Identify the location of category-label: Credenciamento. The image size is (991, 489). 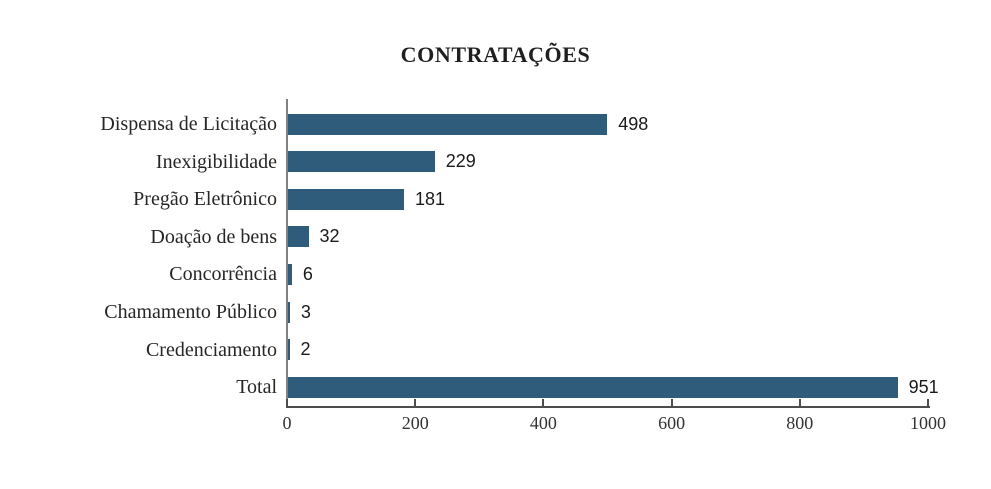
(211, 349).